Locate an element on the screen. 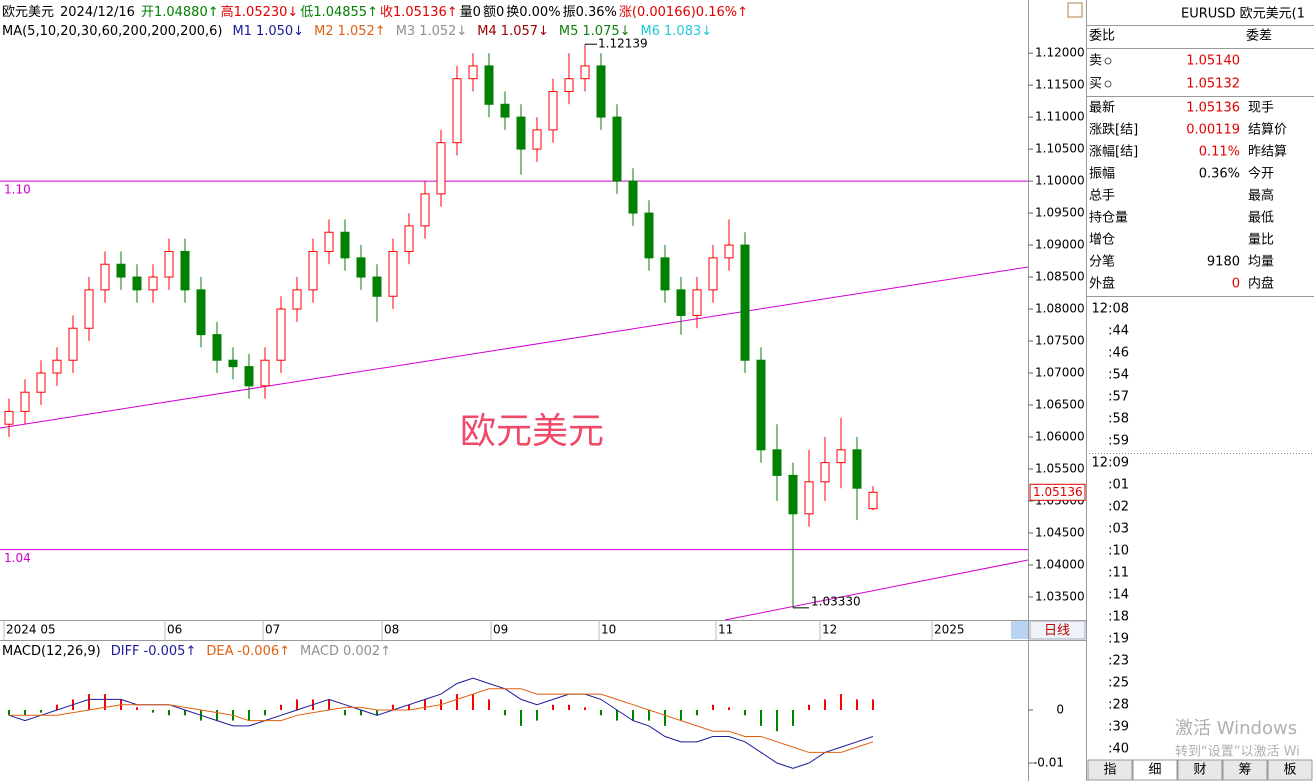  tick-time: :14 is located at coordinates (1118, 595).